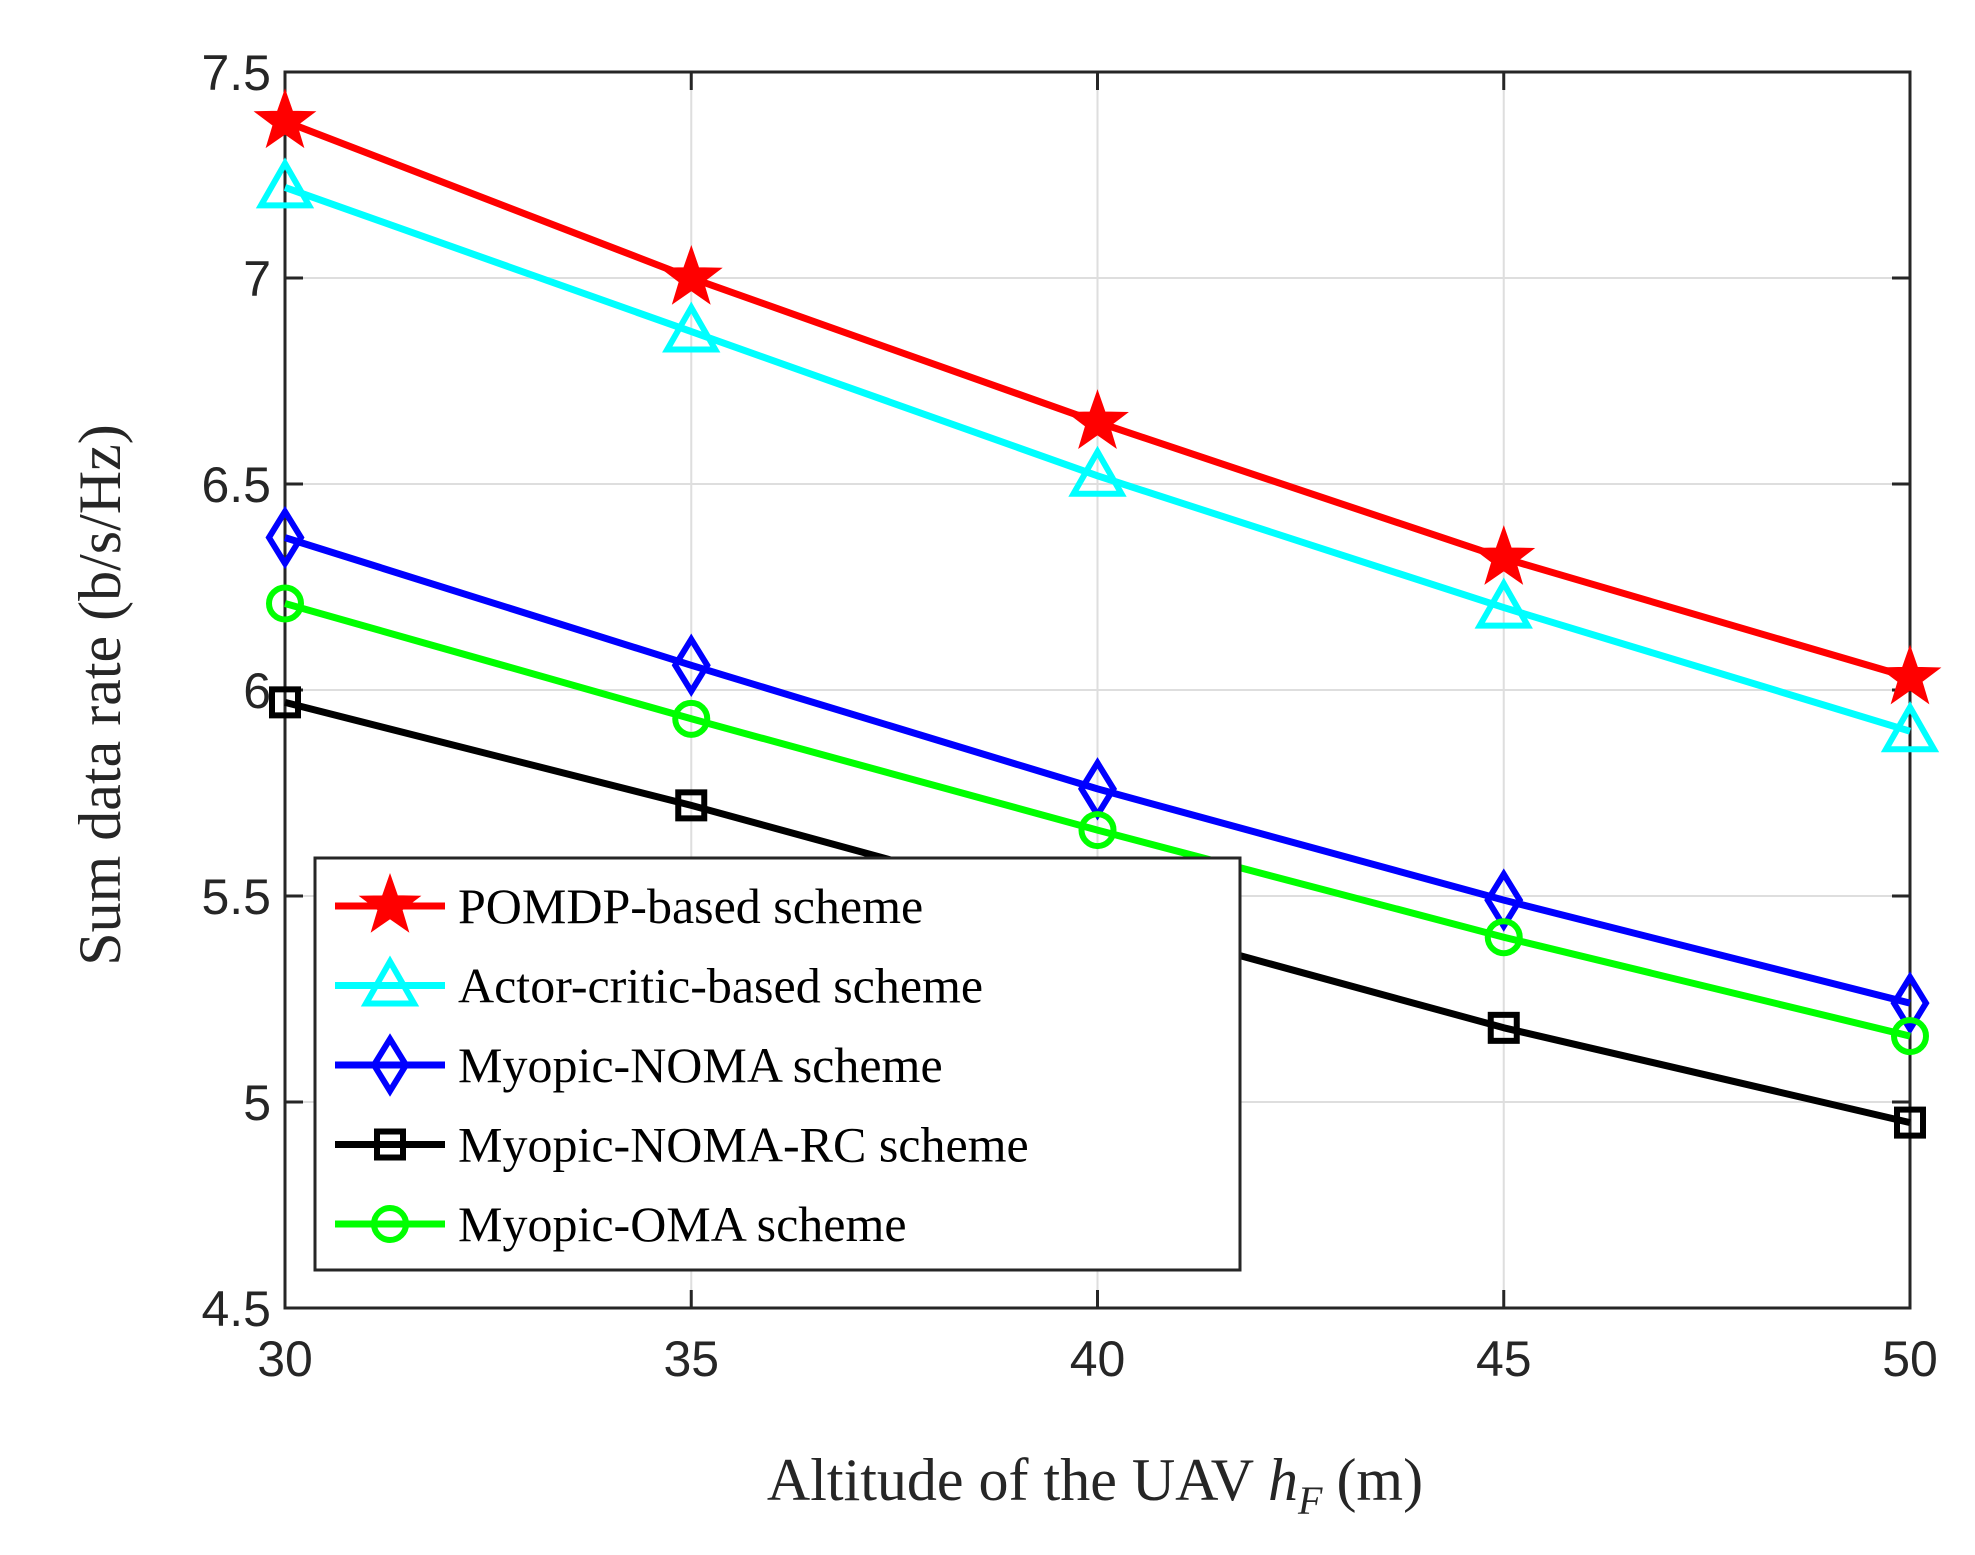  I want to click on legend-entry-4: Myopic-NOMA-RC scheme, so click(682, 1145).